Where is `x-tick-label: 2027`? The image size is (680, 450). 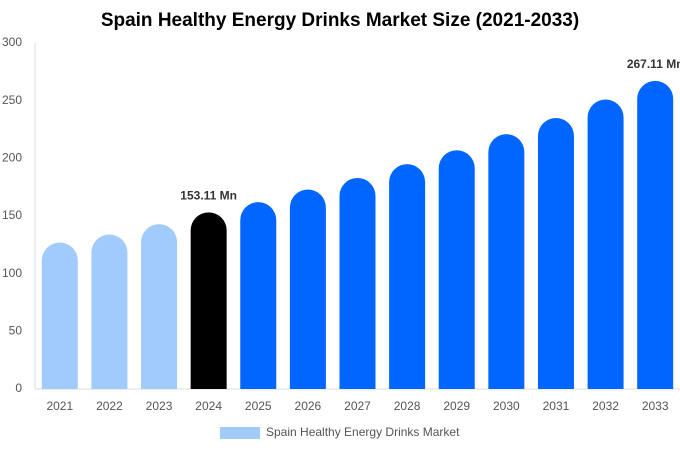 x-tick-label: 2027 is located at coordinates (357, 406).